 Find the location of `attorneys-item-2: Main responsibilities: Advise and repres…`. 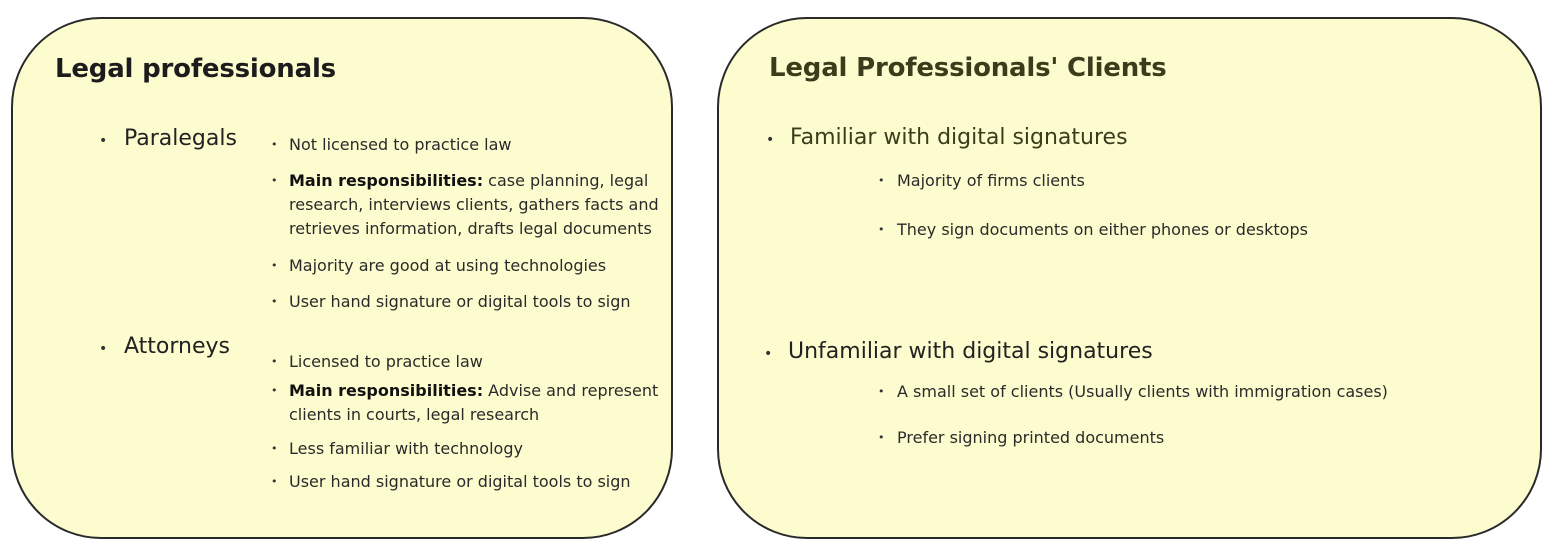

attorneys-item-2: Main responsibilities: Advise and repres… is located at coordinates (475, 403).